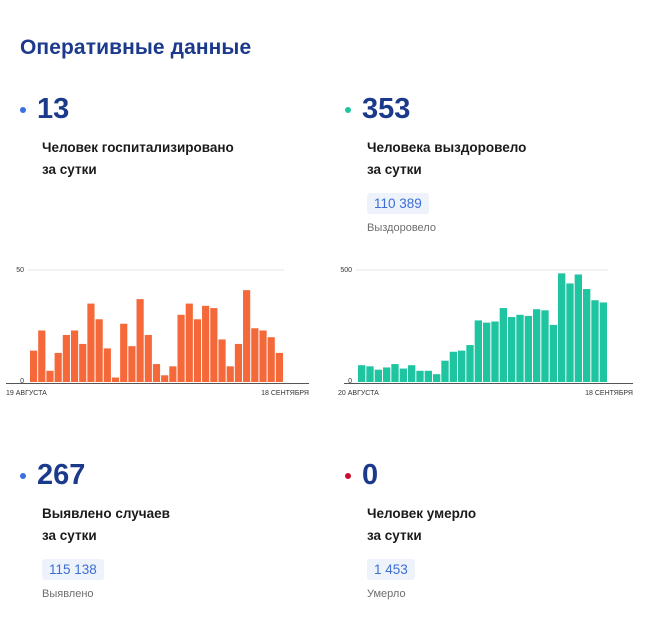  I want to click on recovered-number: 353, so click(386, 109).